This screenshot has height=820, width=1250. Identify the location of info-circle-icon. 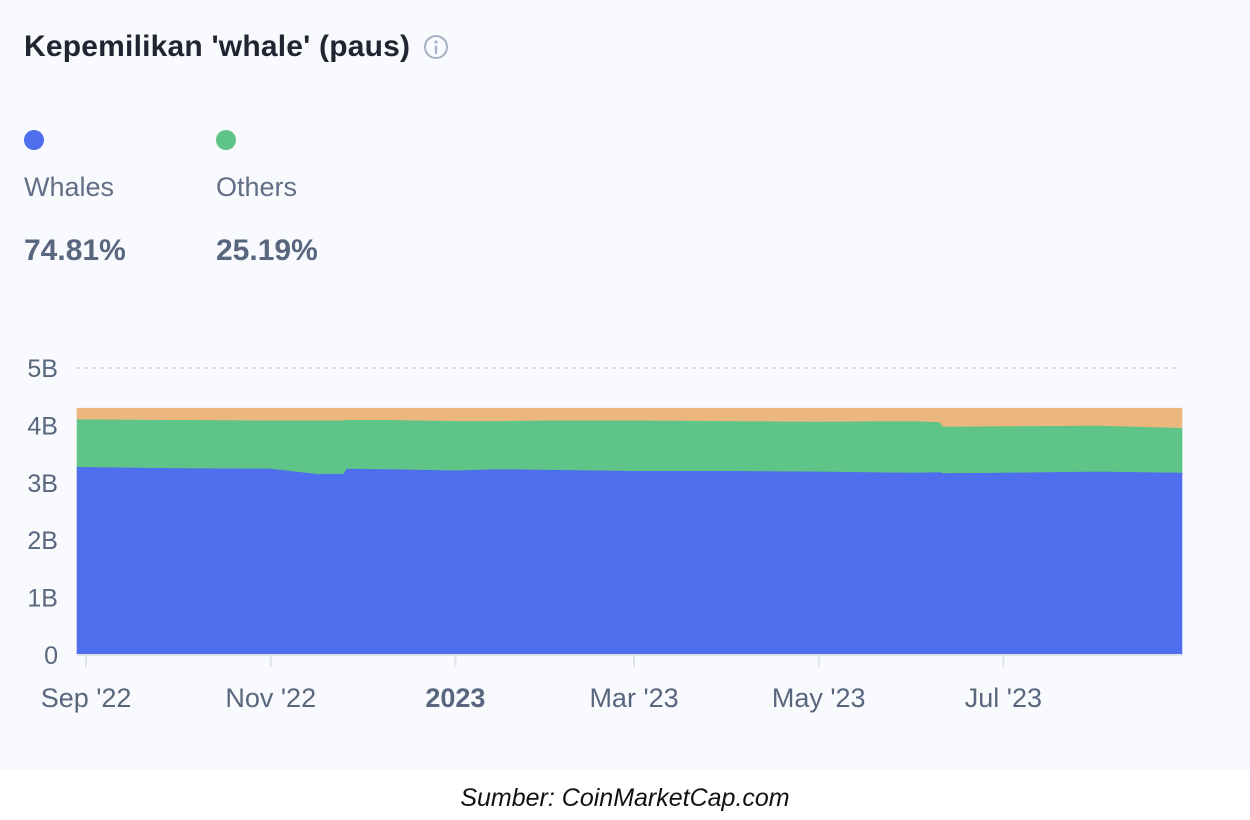
(436, 47).